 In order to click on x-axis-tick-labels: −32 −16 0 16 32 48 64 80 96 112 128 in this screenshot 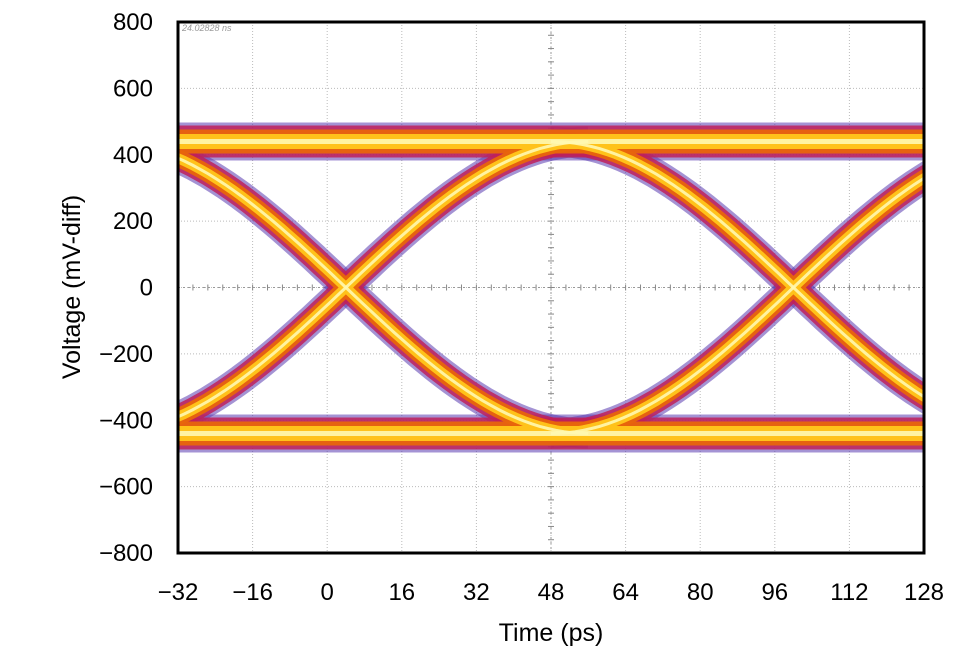, I will do `click(551, 592)`.